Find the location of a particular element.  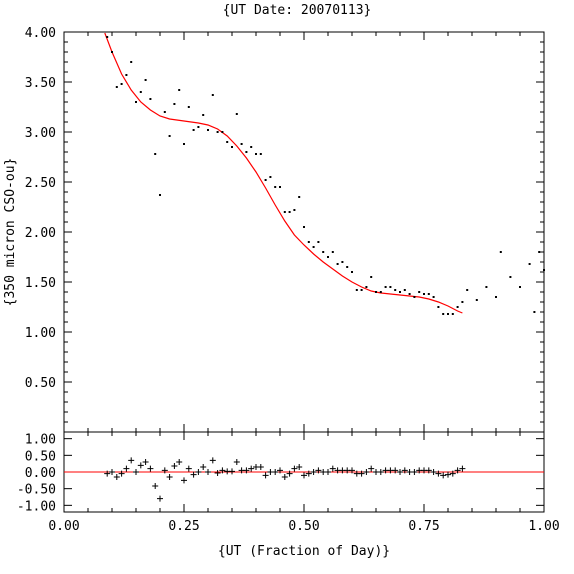

y-tick-label: 3.00 is located at coordinates (40, 133).